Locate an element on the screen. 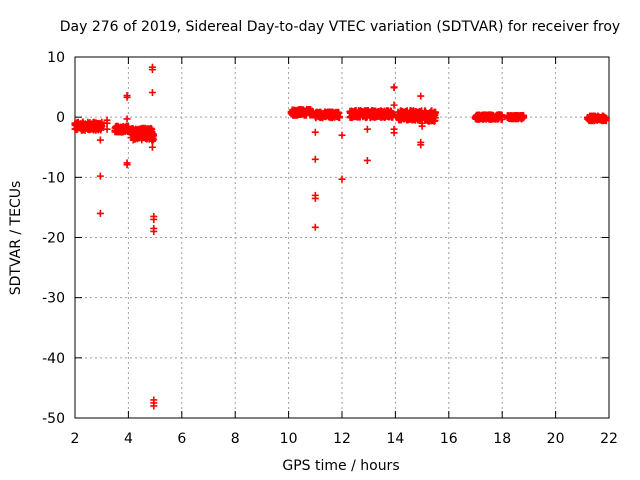 The width and height of the screenshot is (640, 480). x-tick-label: 6 is located at coordinates (181, 439).